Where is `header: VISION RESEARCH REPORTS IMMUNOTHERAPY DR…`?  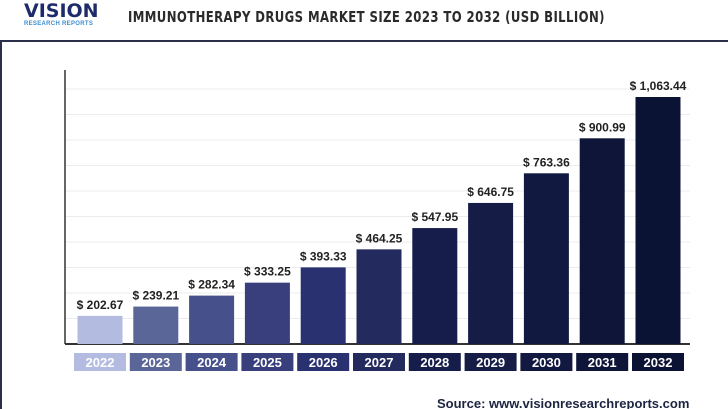
header: VISION RESEARCH REPORTS IMMUNOTHERAPY DR… is located at coordinates (364, 21).